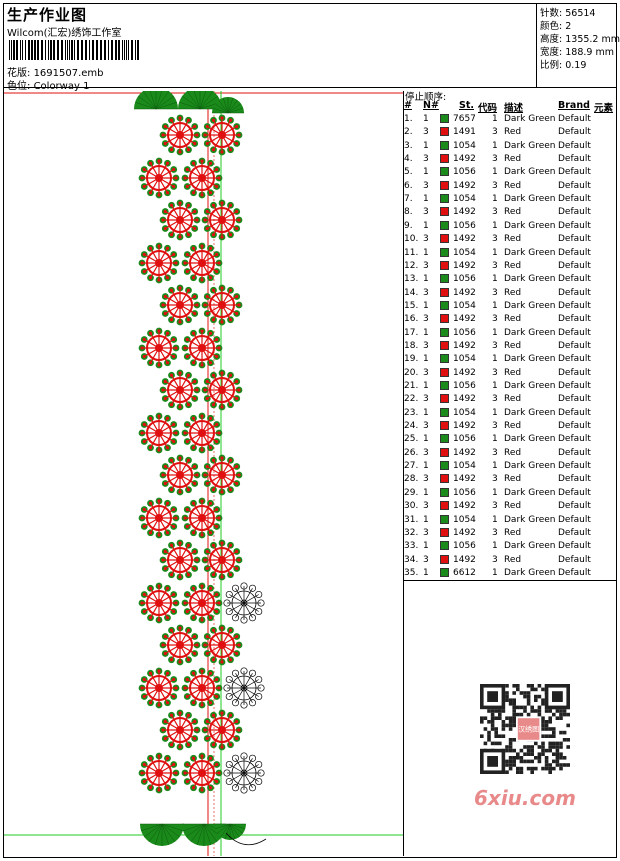 The width and height of the screenshot is (620, 861). I want to click on stat-width-value: 188.9 mm, so click(589, 52).